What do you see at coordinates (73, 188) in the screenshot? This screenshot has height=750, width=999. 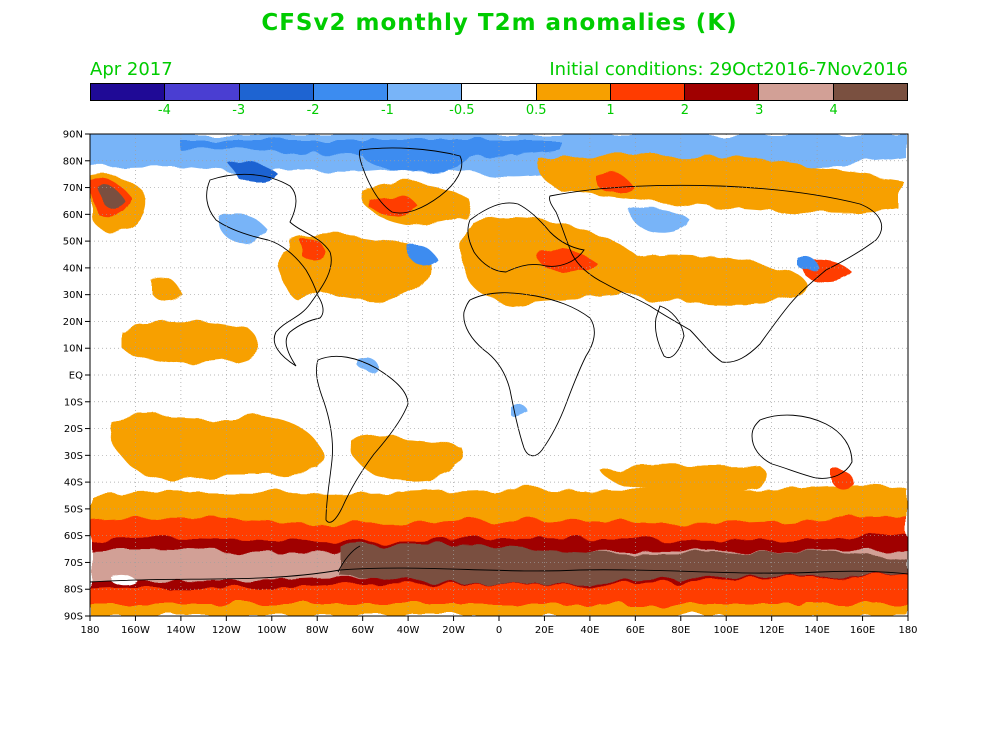 I see `lat-label: 70N` at bounding box center [73, 188].